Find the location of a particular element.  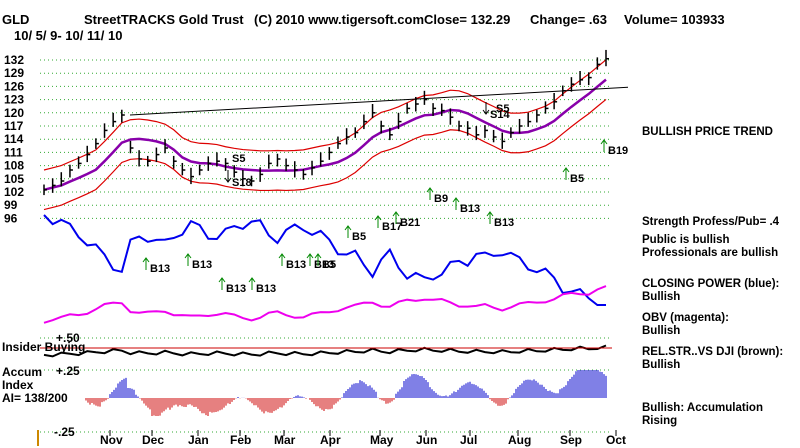

x-tick-label: May is located at coordinates (382, 440).